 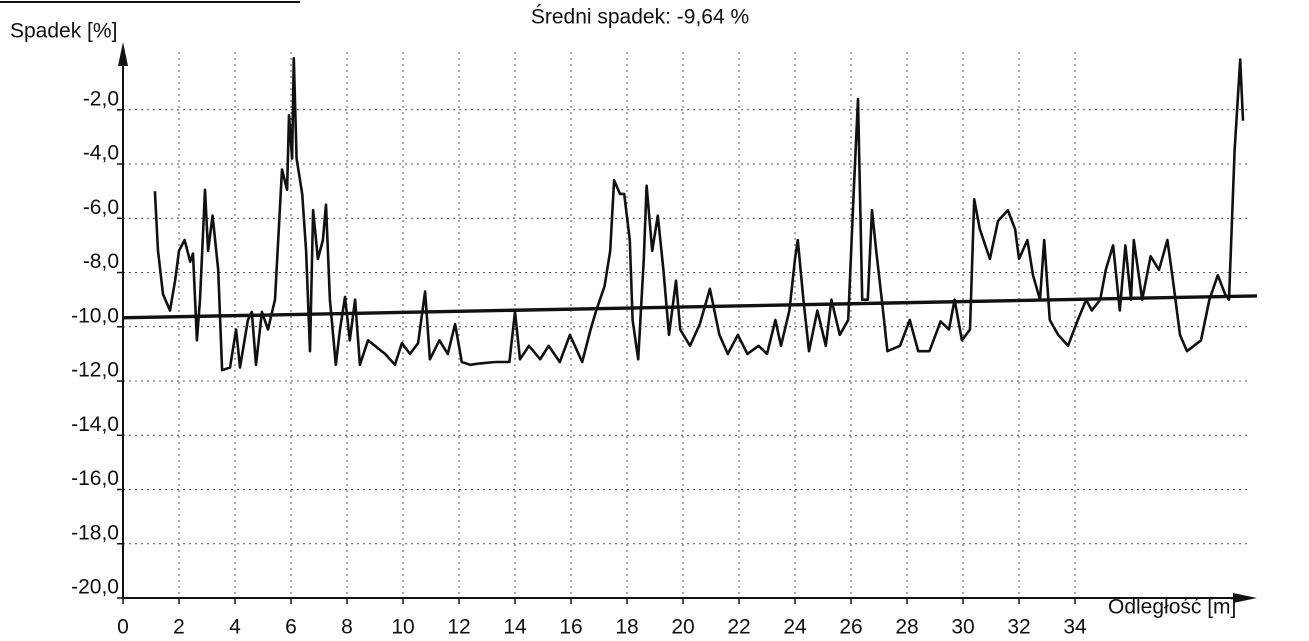 What do you see at coordinates (95, 587) in the screenshot?
I see `y-tick-label: -20,0` at bounding box center [95, 587].